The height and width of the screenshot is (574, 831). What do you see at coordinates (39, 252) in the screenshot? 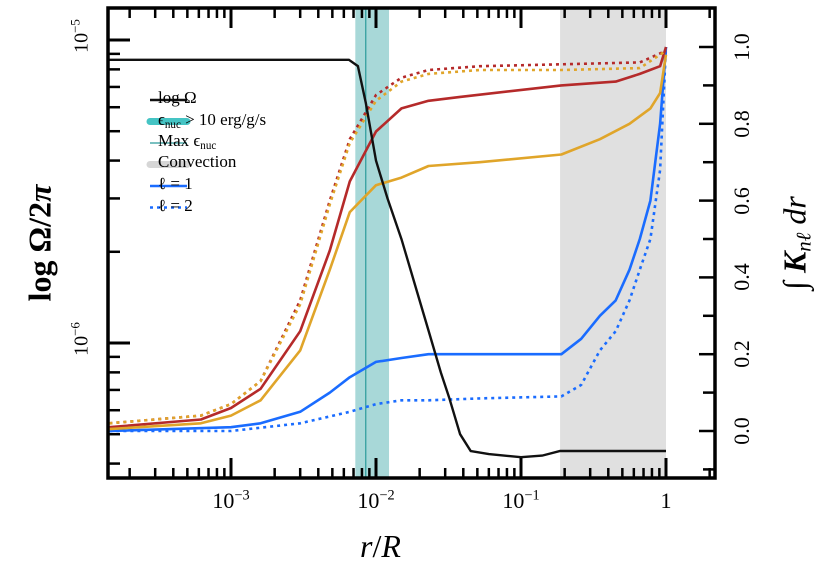
I see `y-left-label-text: log Ω/2` at bounding box center [39, 252].